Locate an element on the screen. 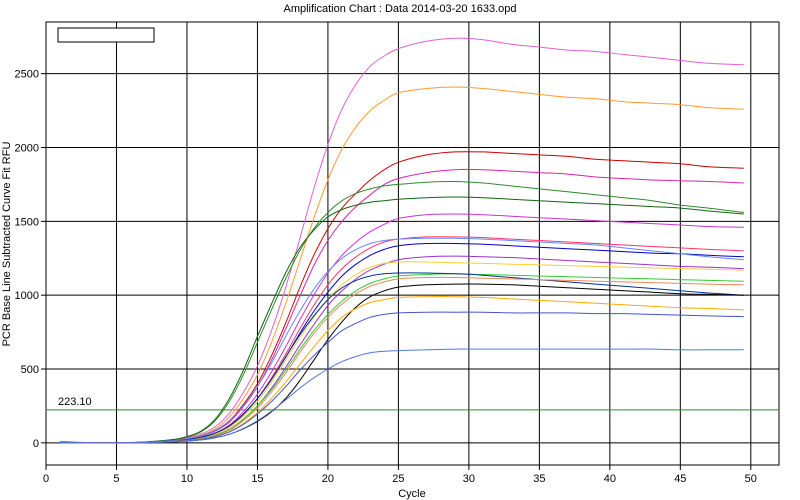 The height and width of the screenshot is (500, 800). x-tick-label: 50 is located at coordinates (751, 479).